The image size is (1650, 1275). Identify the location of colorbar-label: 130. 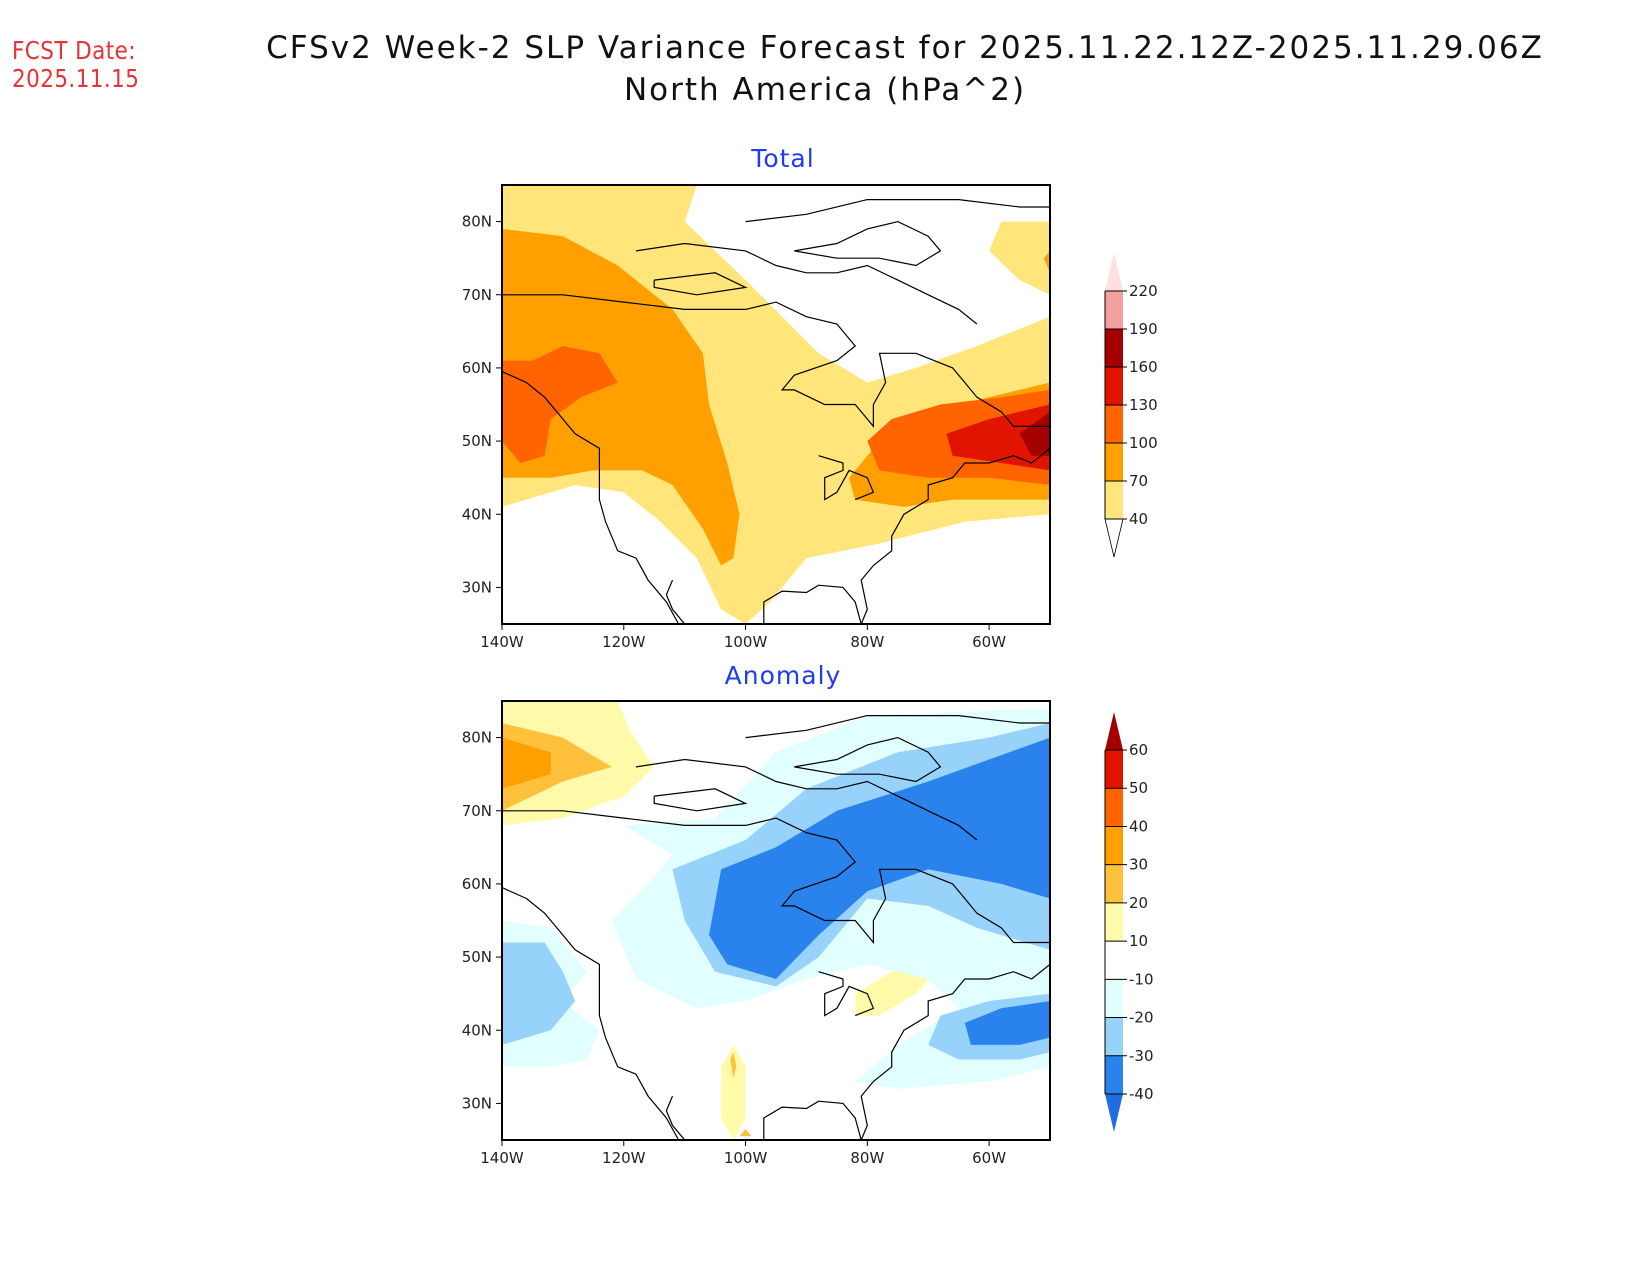
(1143, 405).